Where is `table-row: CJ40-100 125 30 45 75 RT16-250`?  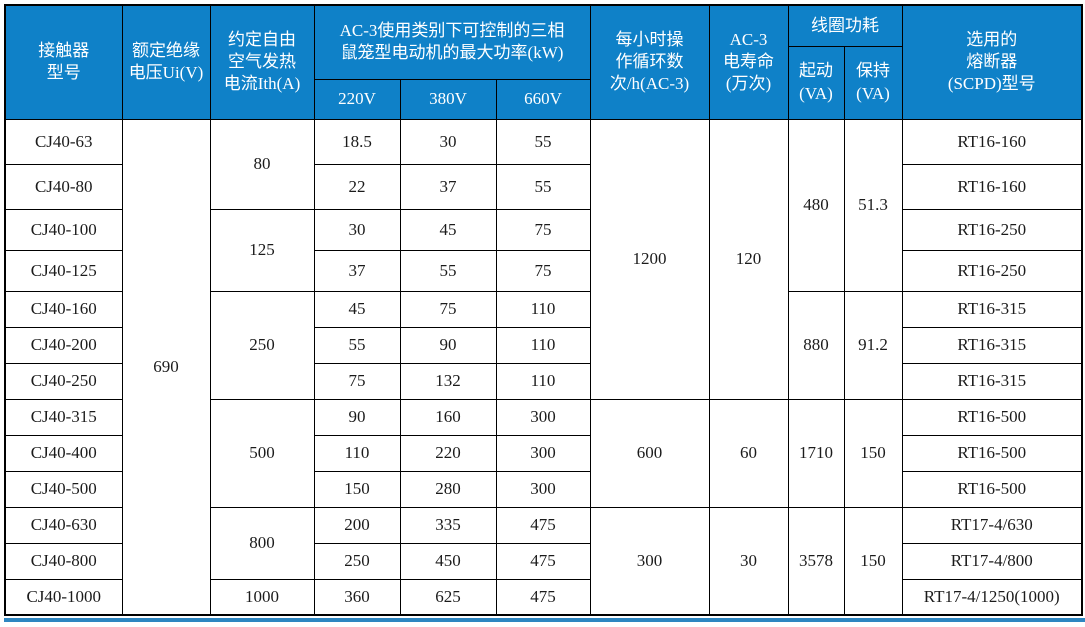 table-row: CJ40-100 125 30 45 75 RT16-250 is located at coordinates (543, 250).